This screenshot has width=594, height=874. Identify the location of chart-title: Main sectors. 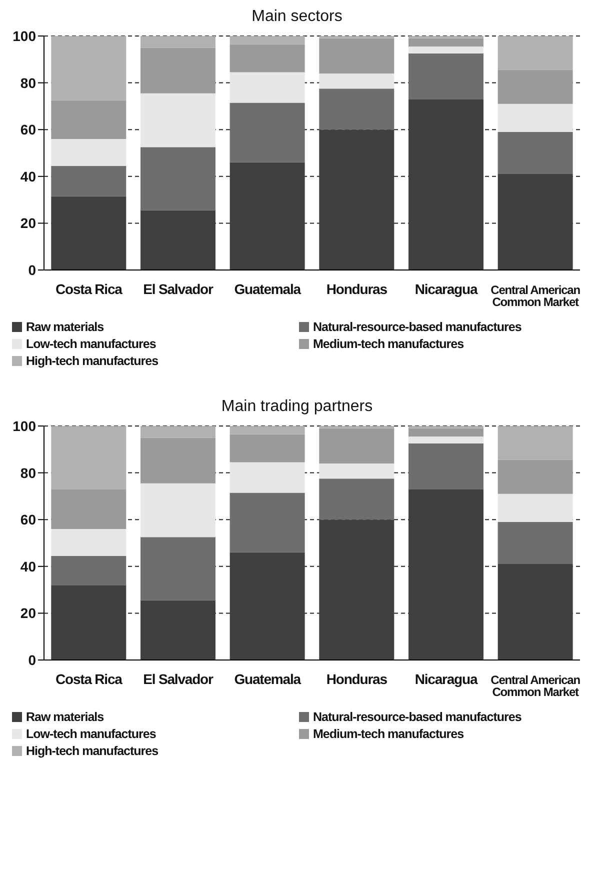
(297, 17).